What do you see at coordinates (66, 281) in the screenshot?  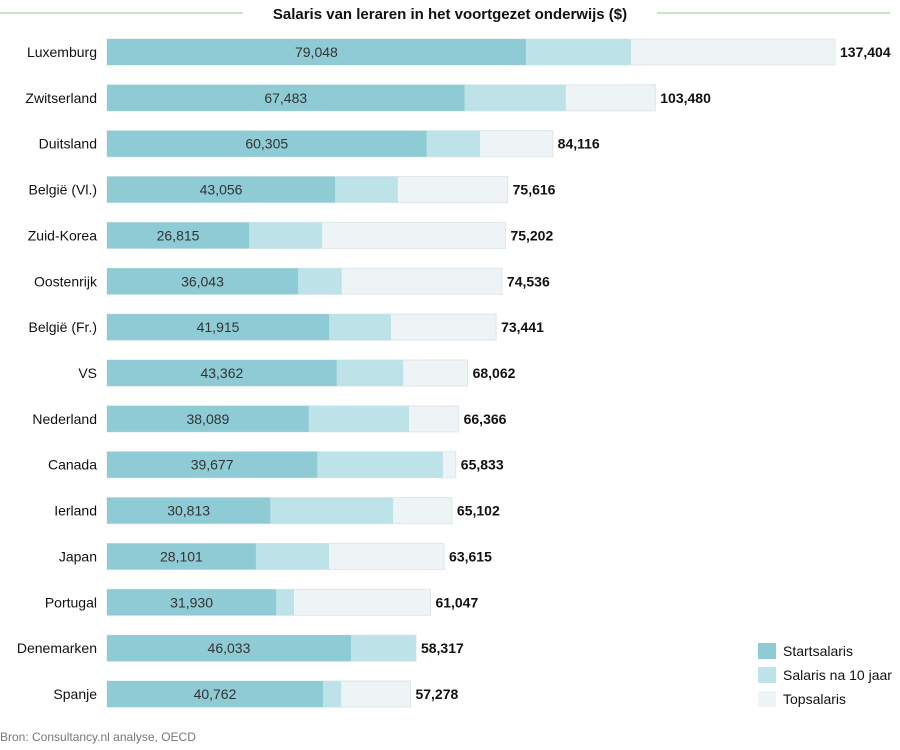 I see `category-label: Oostenrijk` at bounding box center [66, 281].